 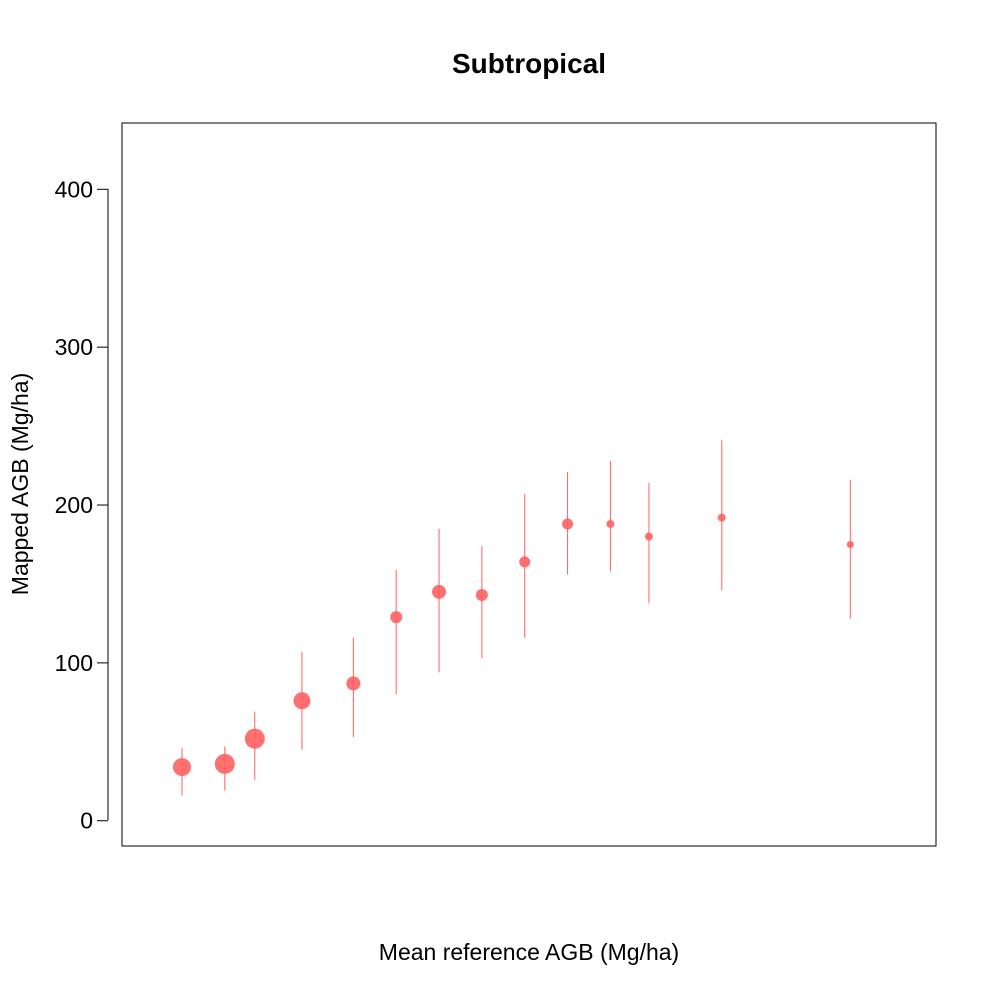 I want to click on y-tick-label: 400, so click(x=74, y=189).